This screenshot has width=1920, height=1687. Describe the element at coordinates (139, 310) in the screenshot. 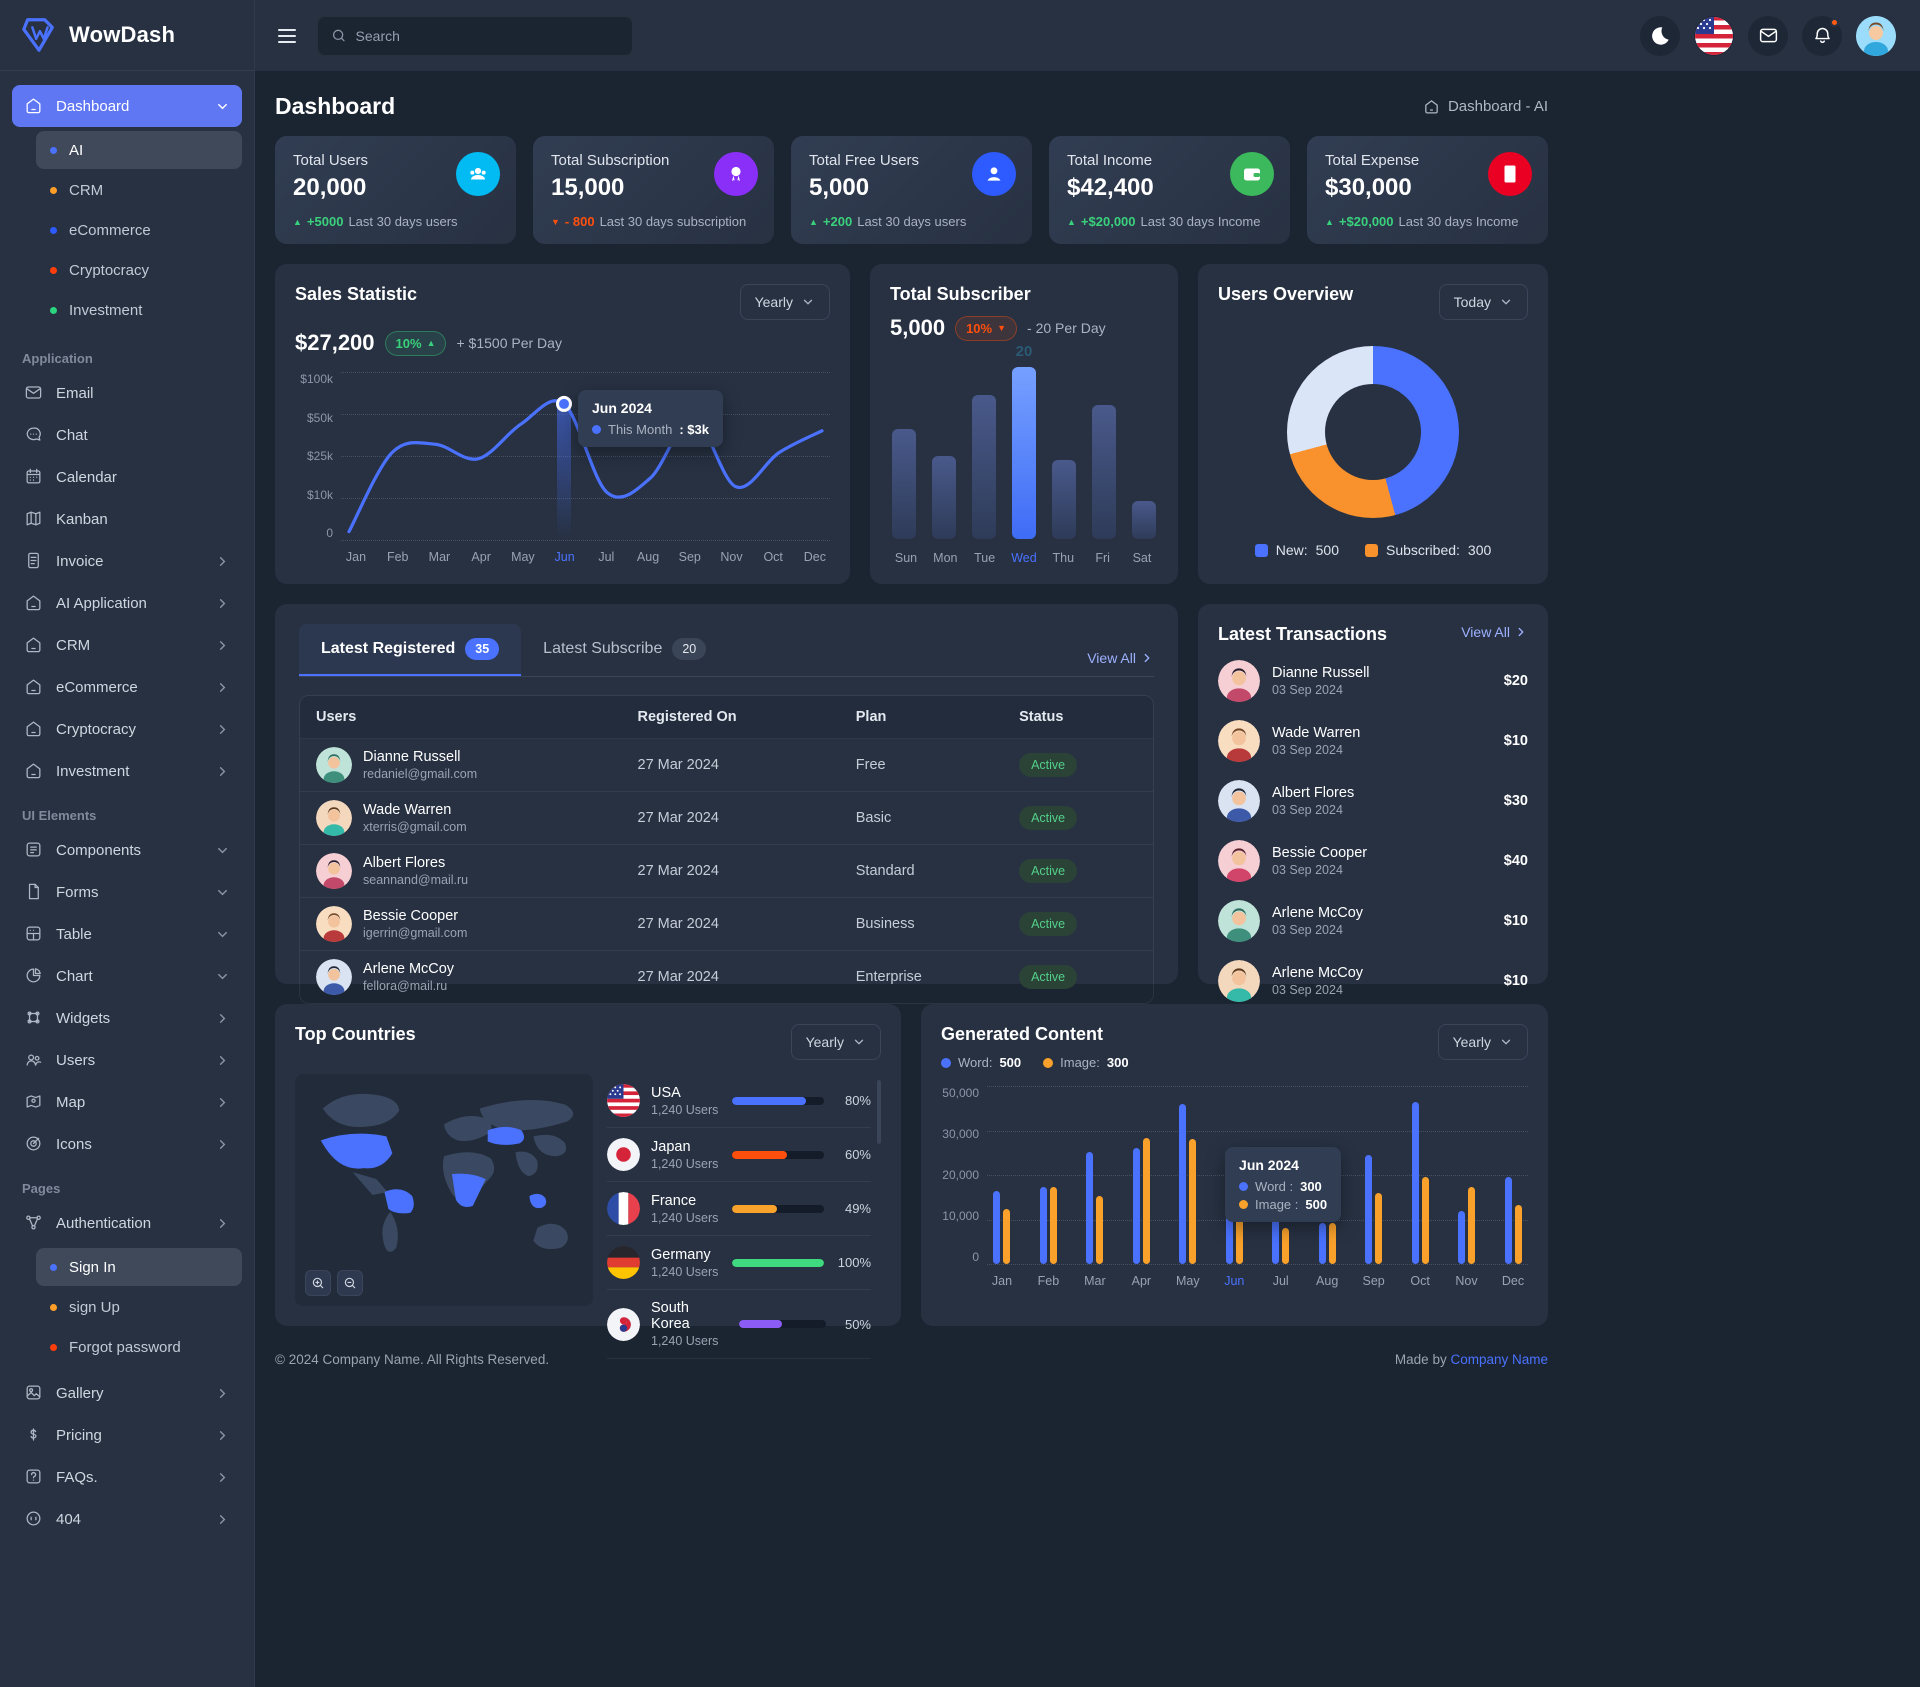

I see `sidebar-subitem-investment: Investment` at that location.